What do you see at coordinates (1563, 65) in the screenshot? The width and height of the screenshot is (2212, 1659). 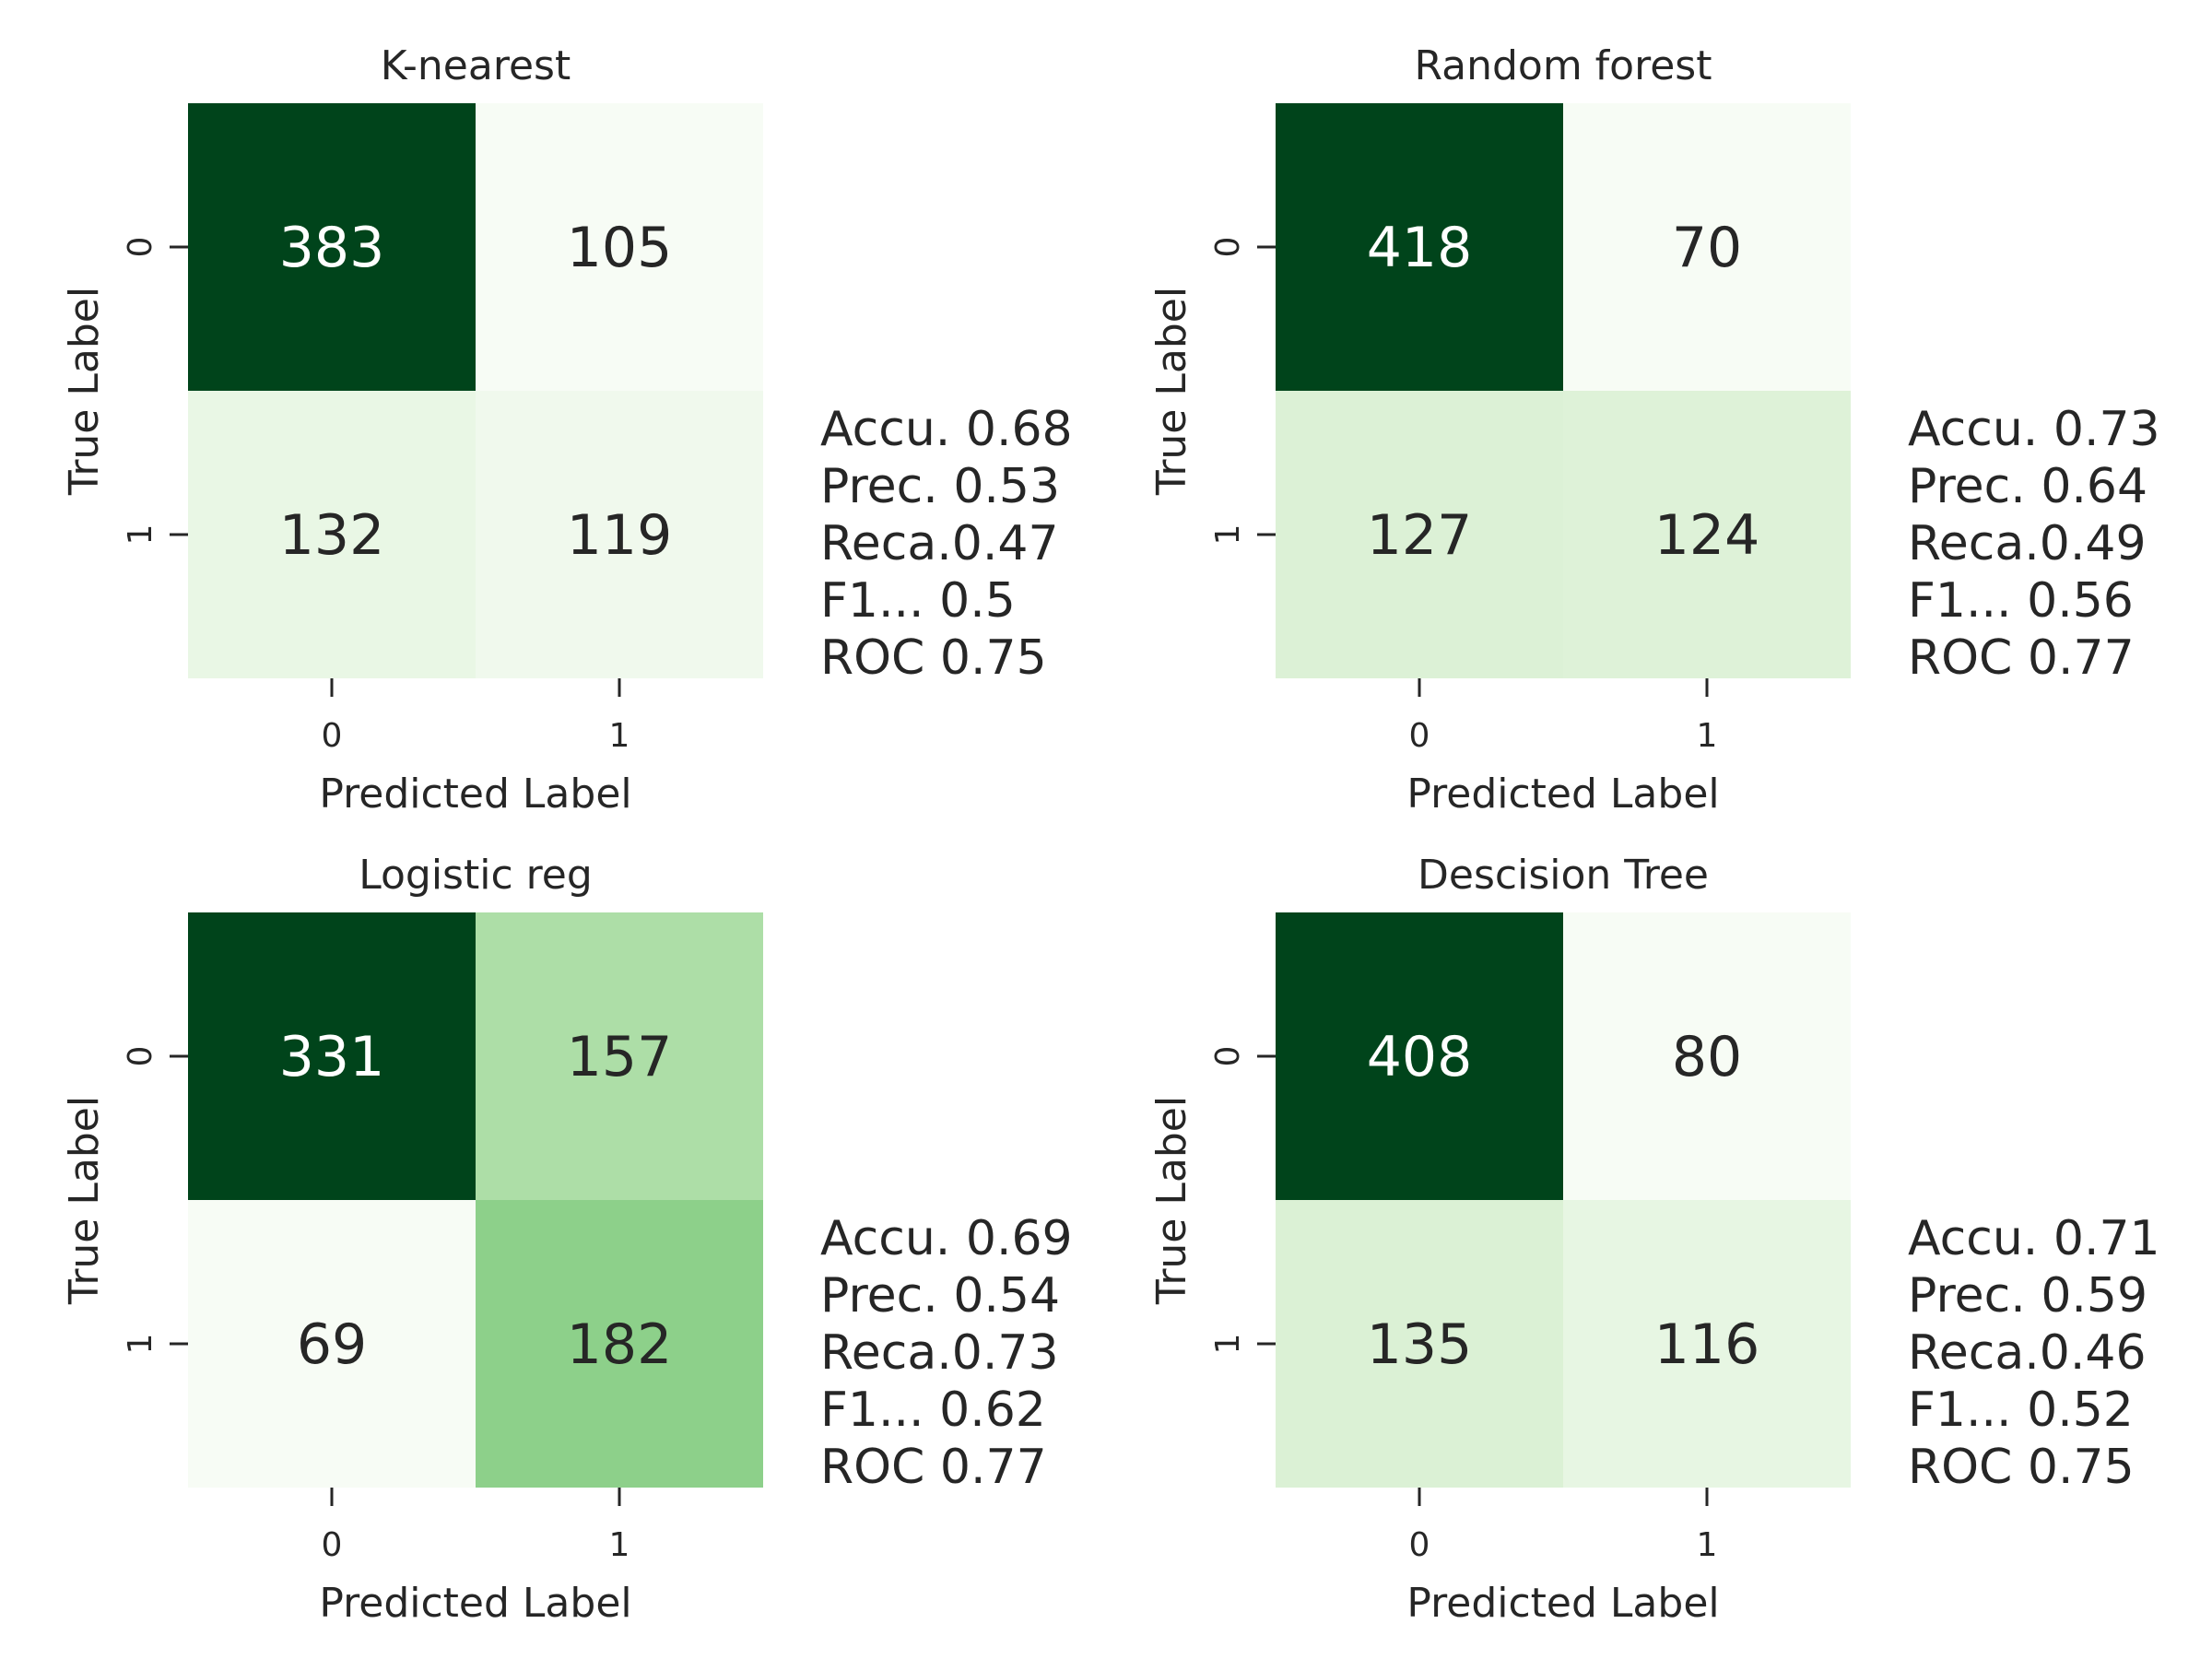 I see `chart-title: Random forest` at bounding box center [1563, 65].